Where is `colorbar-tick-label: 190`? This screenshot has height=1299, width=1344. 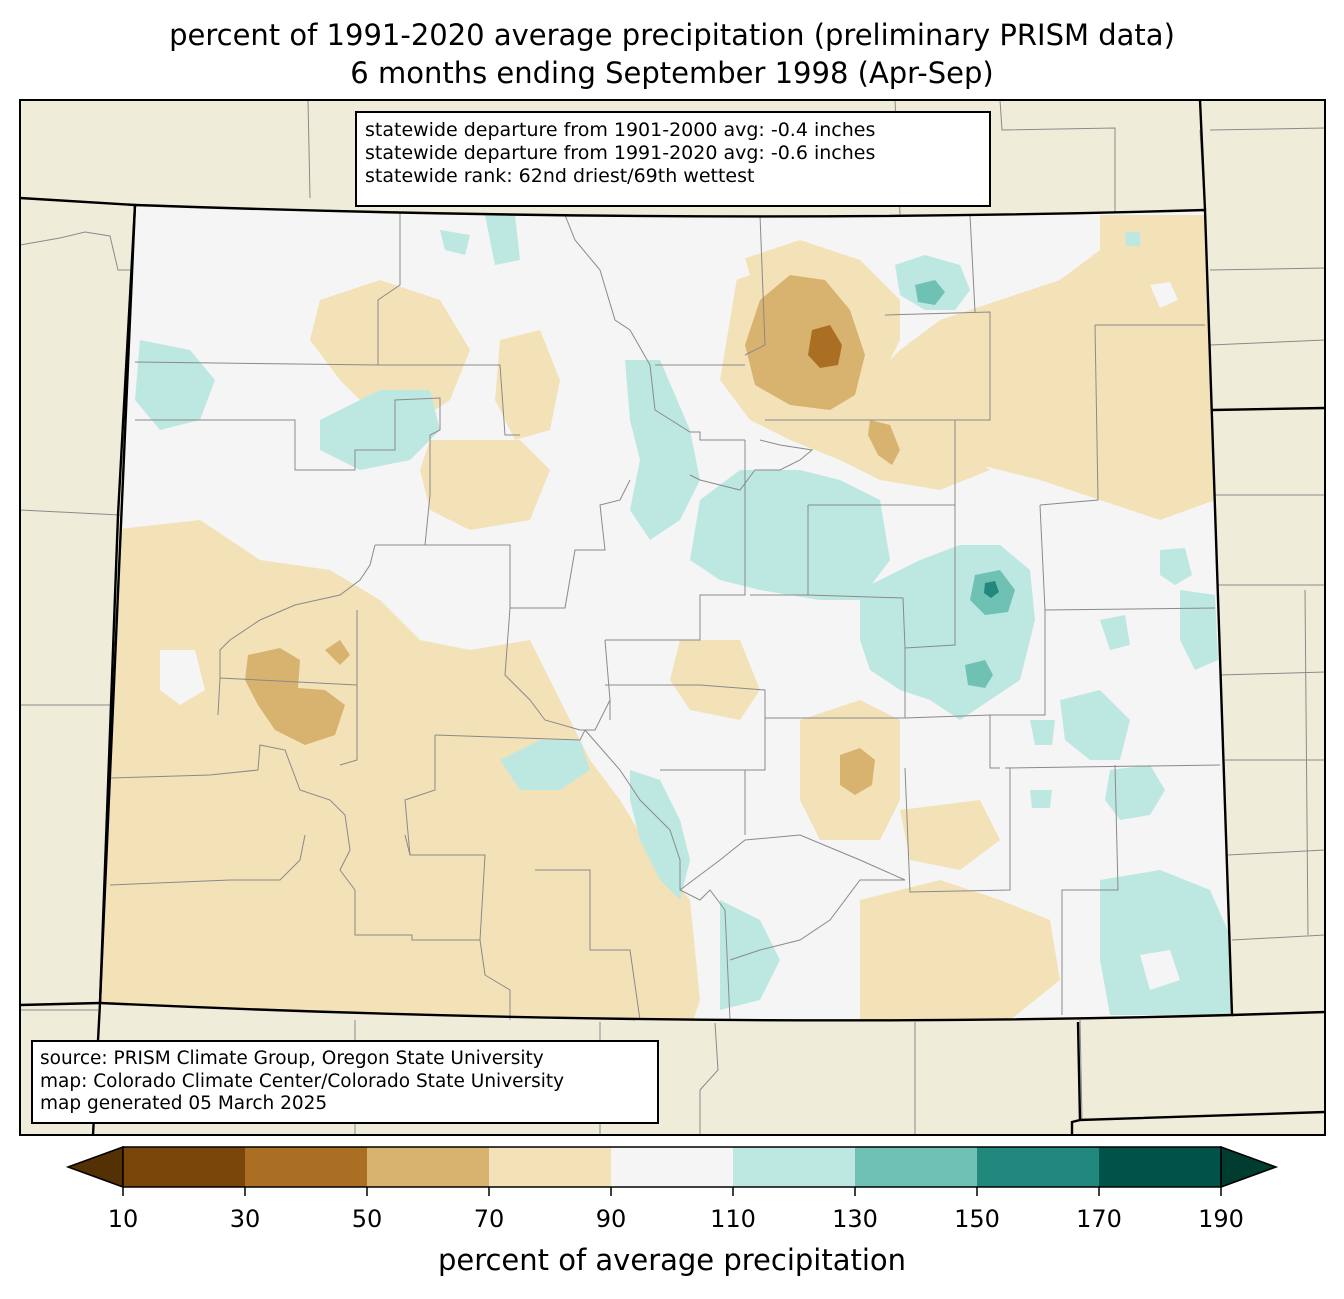
colorbar-tick-label: 190 is located at coordinates (1221, 1219).